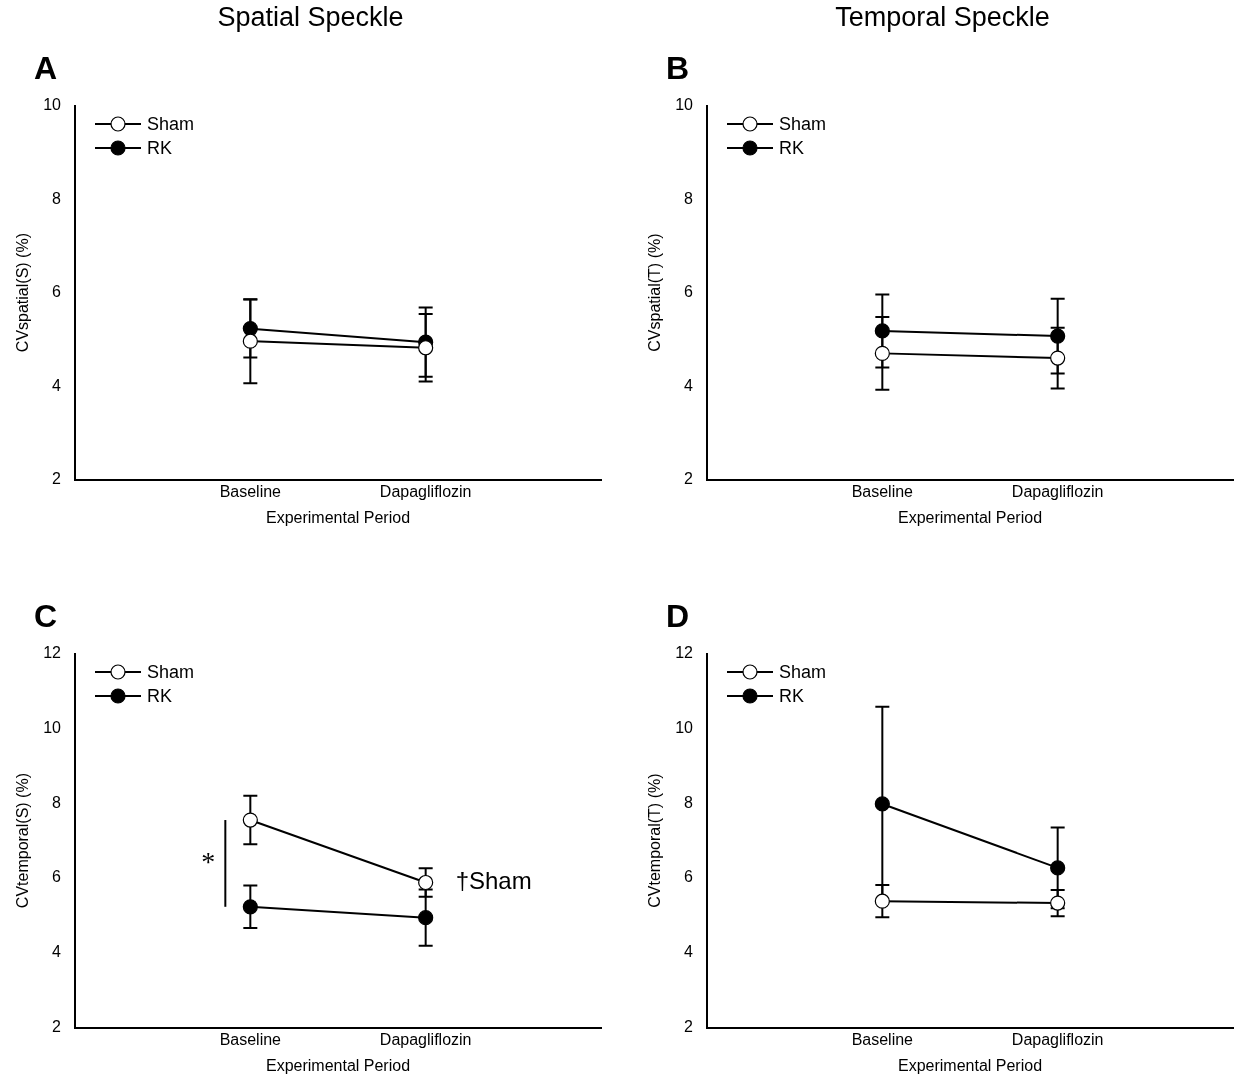 The image size is (1243, 1089). What do you see at coordinates (46, 68) in the screenshot?
I see `chart-subtitle: A` at bounding box center [46, 68].